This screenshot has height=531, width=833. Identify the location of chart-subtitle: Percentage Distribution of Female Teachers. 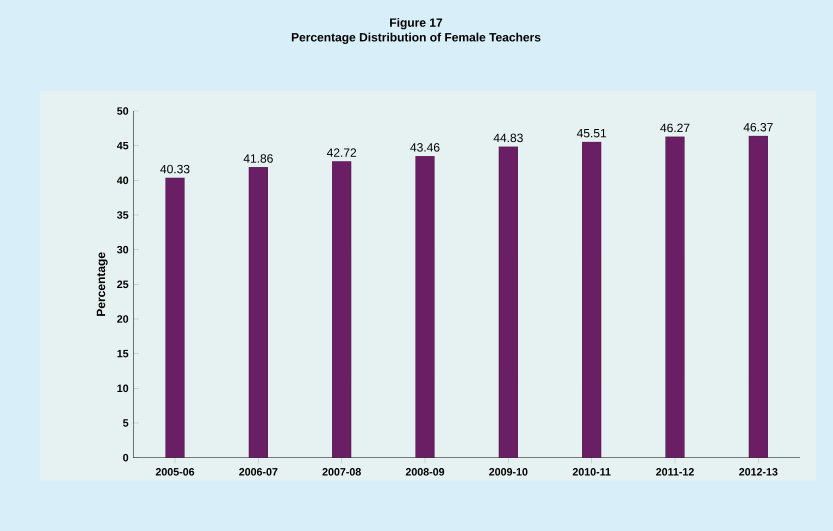
(416, 38).